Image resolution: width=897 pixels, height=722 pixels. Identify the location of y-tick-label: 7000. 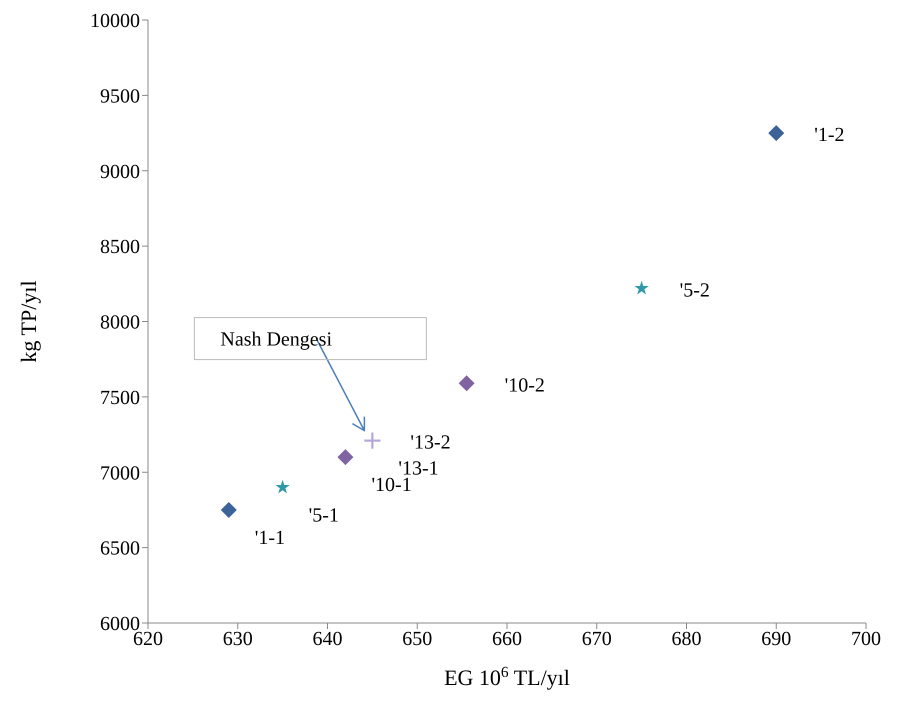
(120, 473).